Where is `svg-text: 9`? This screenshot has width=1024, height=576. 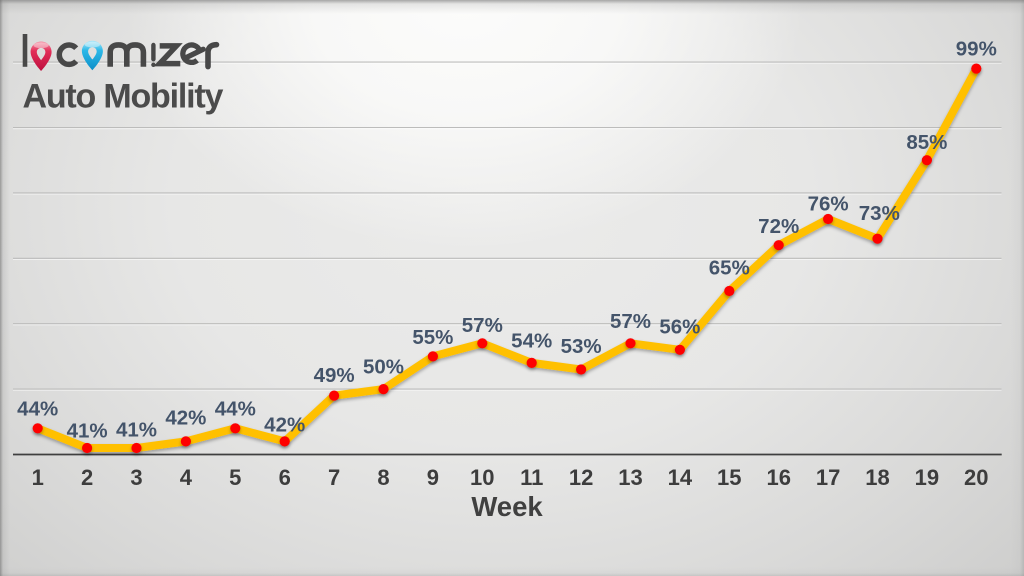
svg-text: 9 is located at coordinates (433, 477).